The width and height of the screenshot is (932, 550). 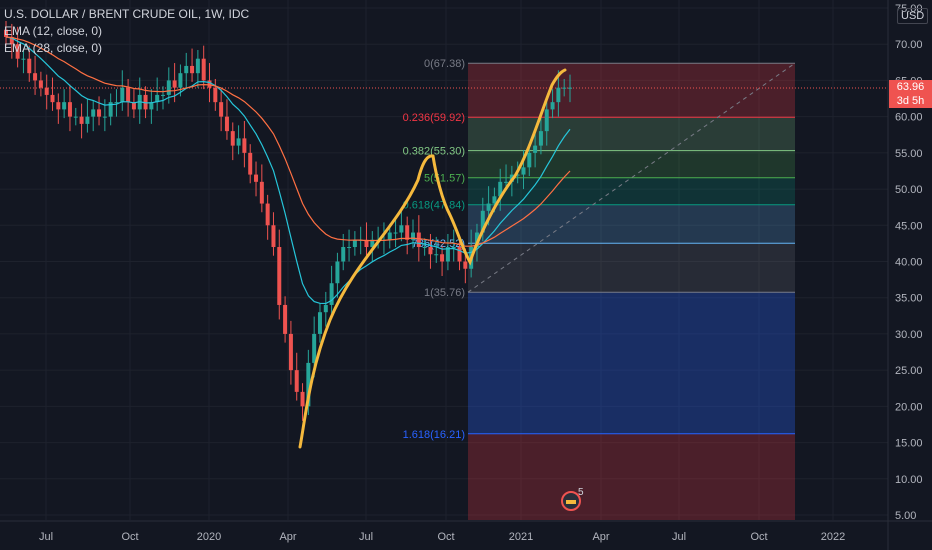 I want to click on legend-ema-fast: EMA (12, close, 0), so click(x=53, y=31).